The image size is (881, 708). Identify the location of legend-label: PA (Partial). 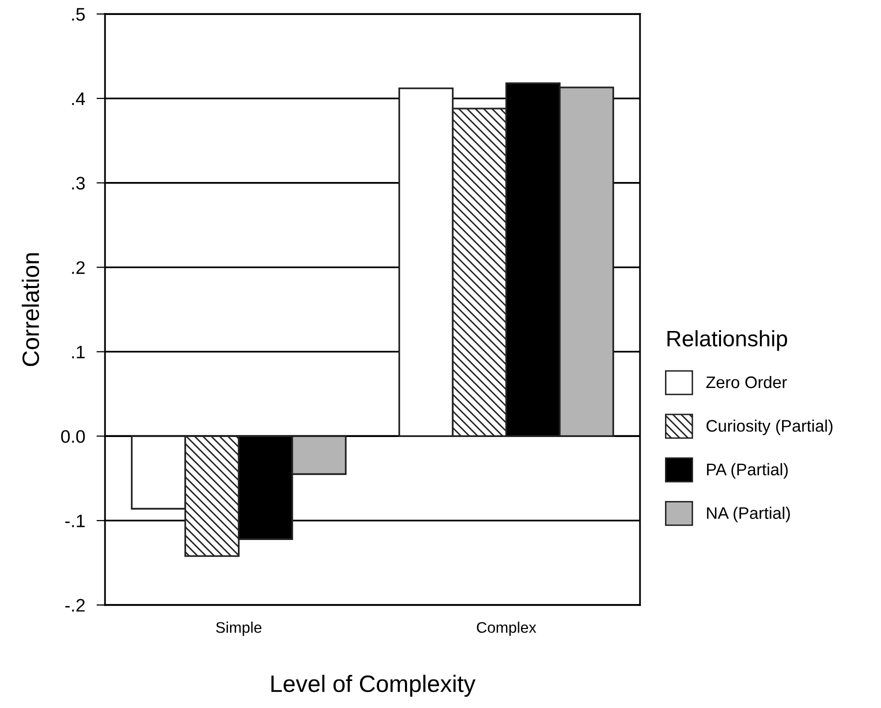
(747, 471).